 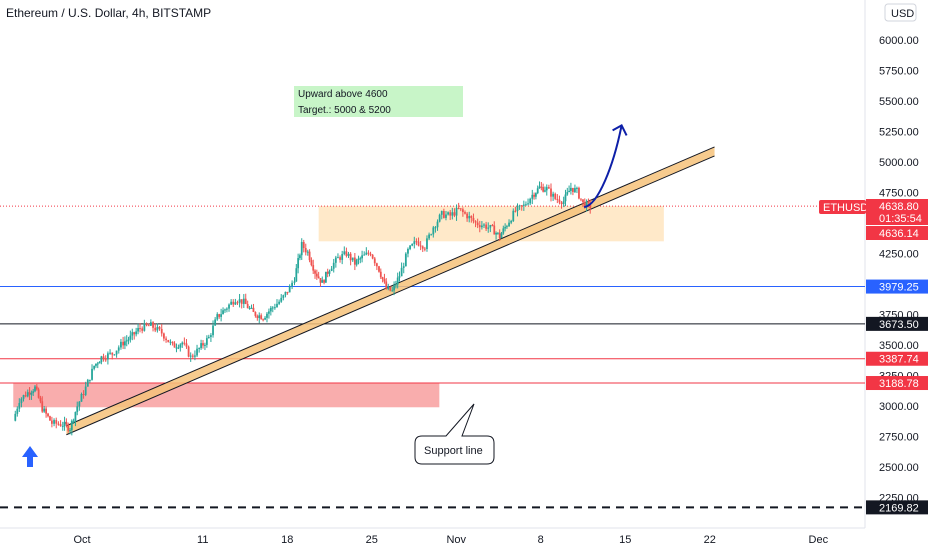 What do you see at coordinates (899, 255) in the screenshot?
I see `y-tick-label: 4250.00` at bounding box center [899, 255].